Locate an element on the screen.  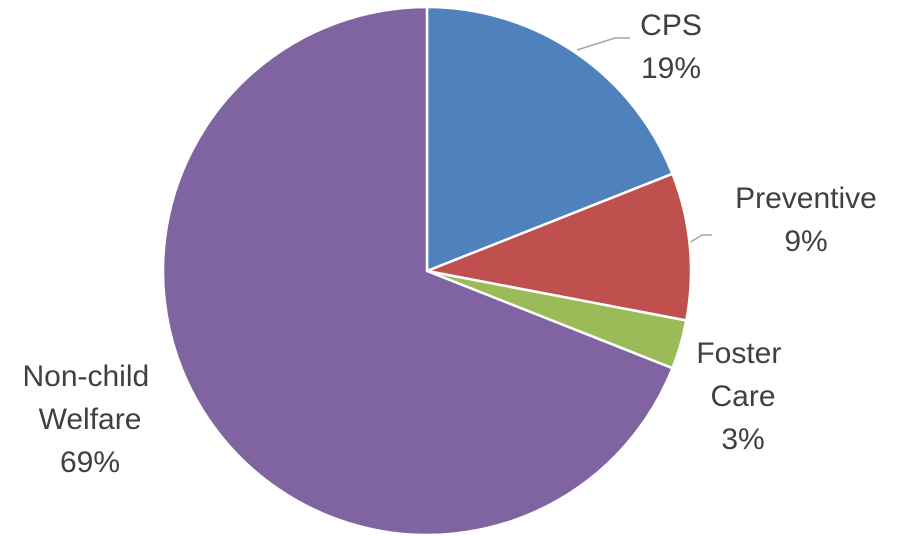
slice-value-label: 19% is located at coordinates (671, 68).